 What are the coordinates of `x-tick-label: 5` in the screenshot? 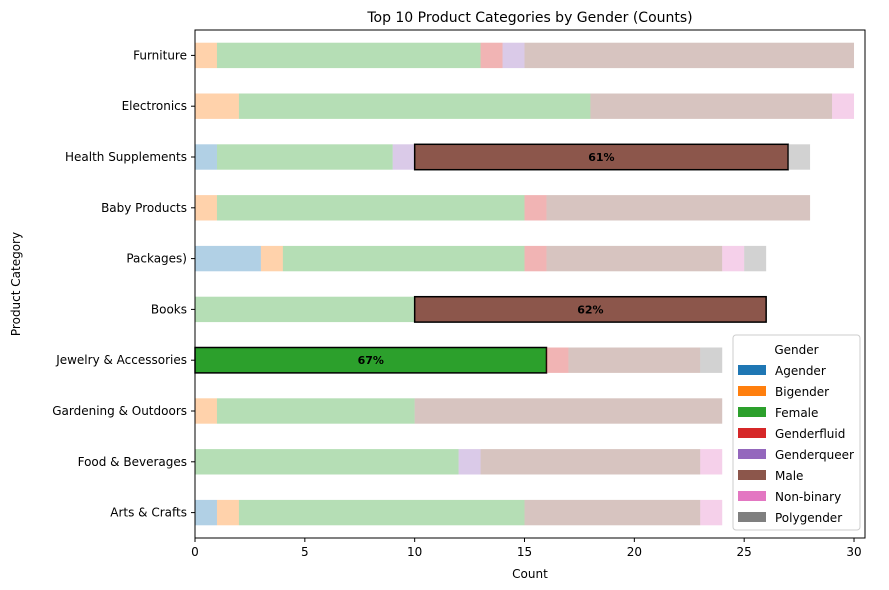 It's located at (305, 552).